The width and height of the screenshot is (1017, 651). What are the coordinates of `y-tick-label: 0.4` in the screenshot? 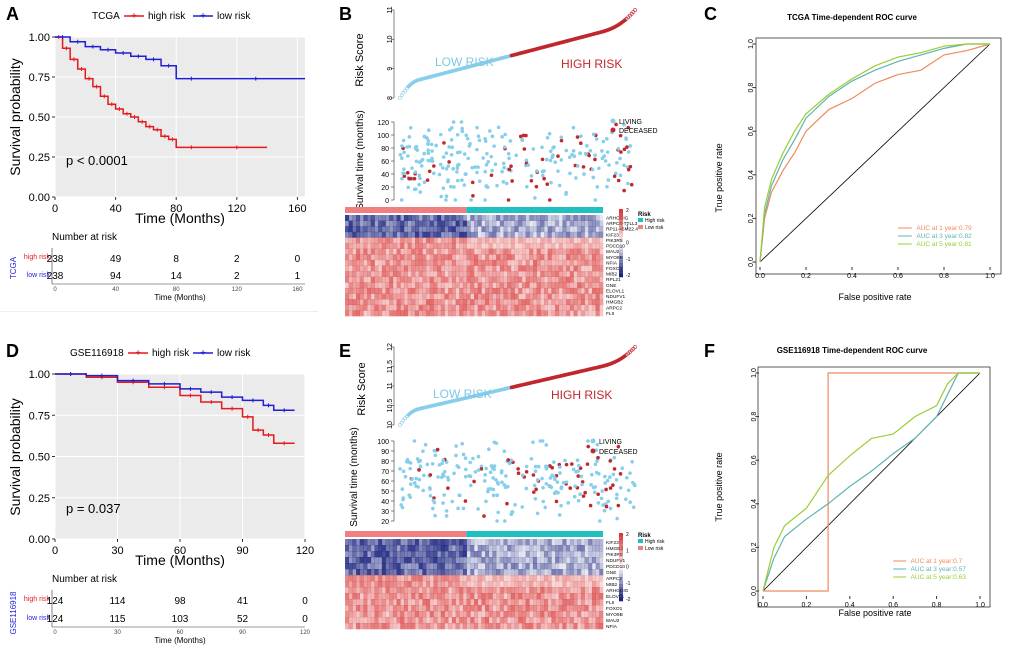 It's located at (751, 175).